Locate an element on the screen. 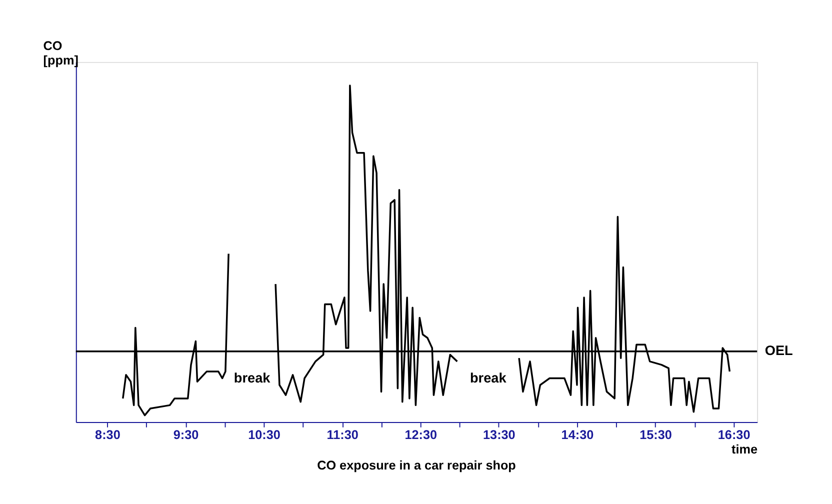 The width and height of the screenshot is (832, 504). x-tick-label: 12:30 is located at coordinates (421, 435).